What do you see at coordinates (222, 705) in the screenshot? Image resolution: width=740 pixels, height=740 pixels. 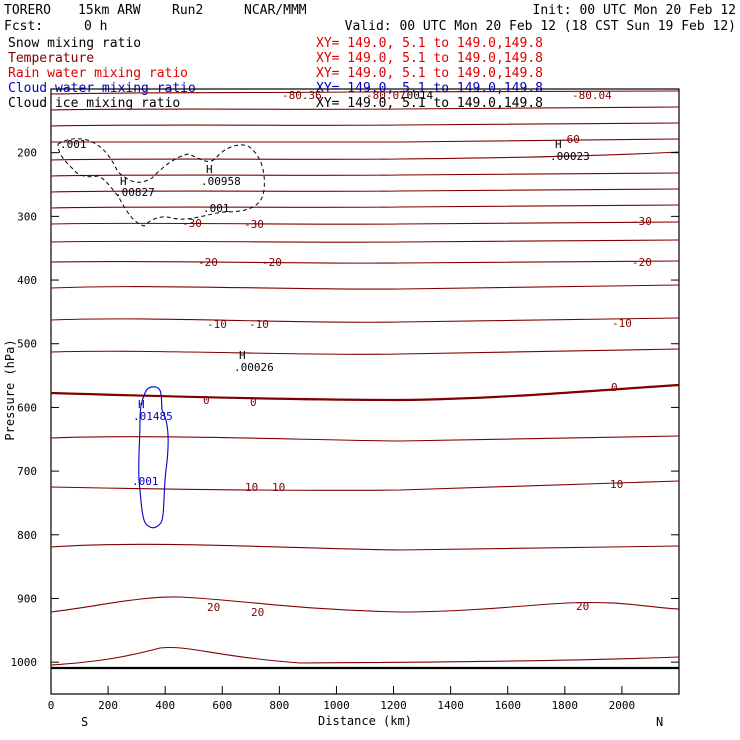 I see `x-tick-label: 600` at bounding box center [222, 705].